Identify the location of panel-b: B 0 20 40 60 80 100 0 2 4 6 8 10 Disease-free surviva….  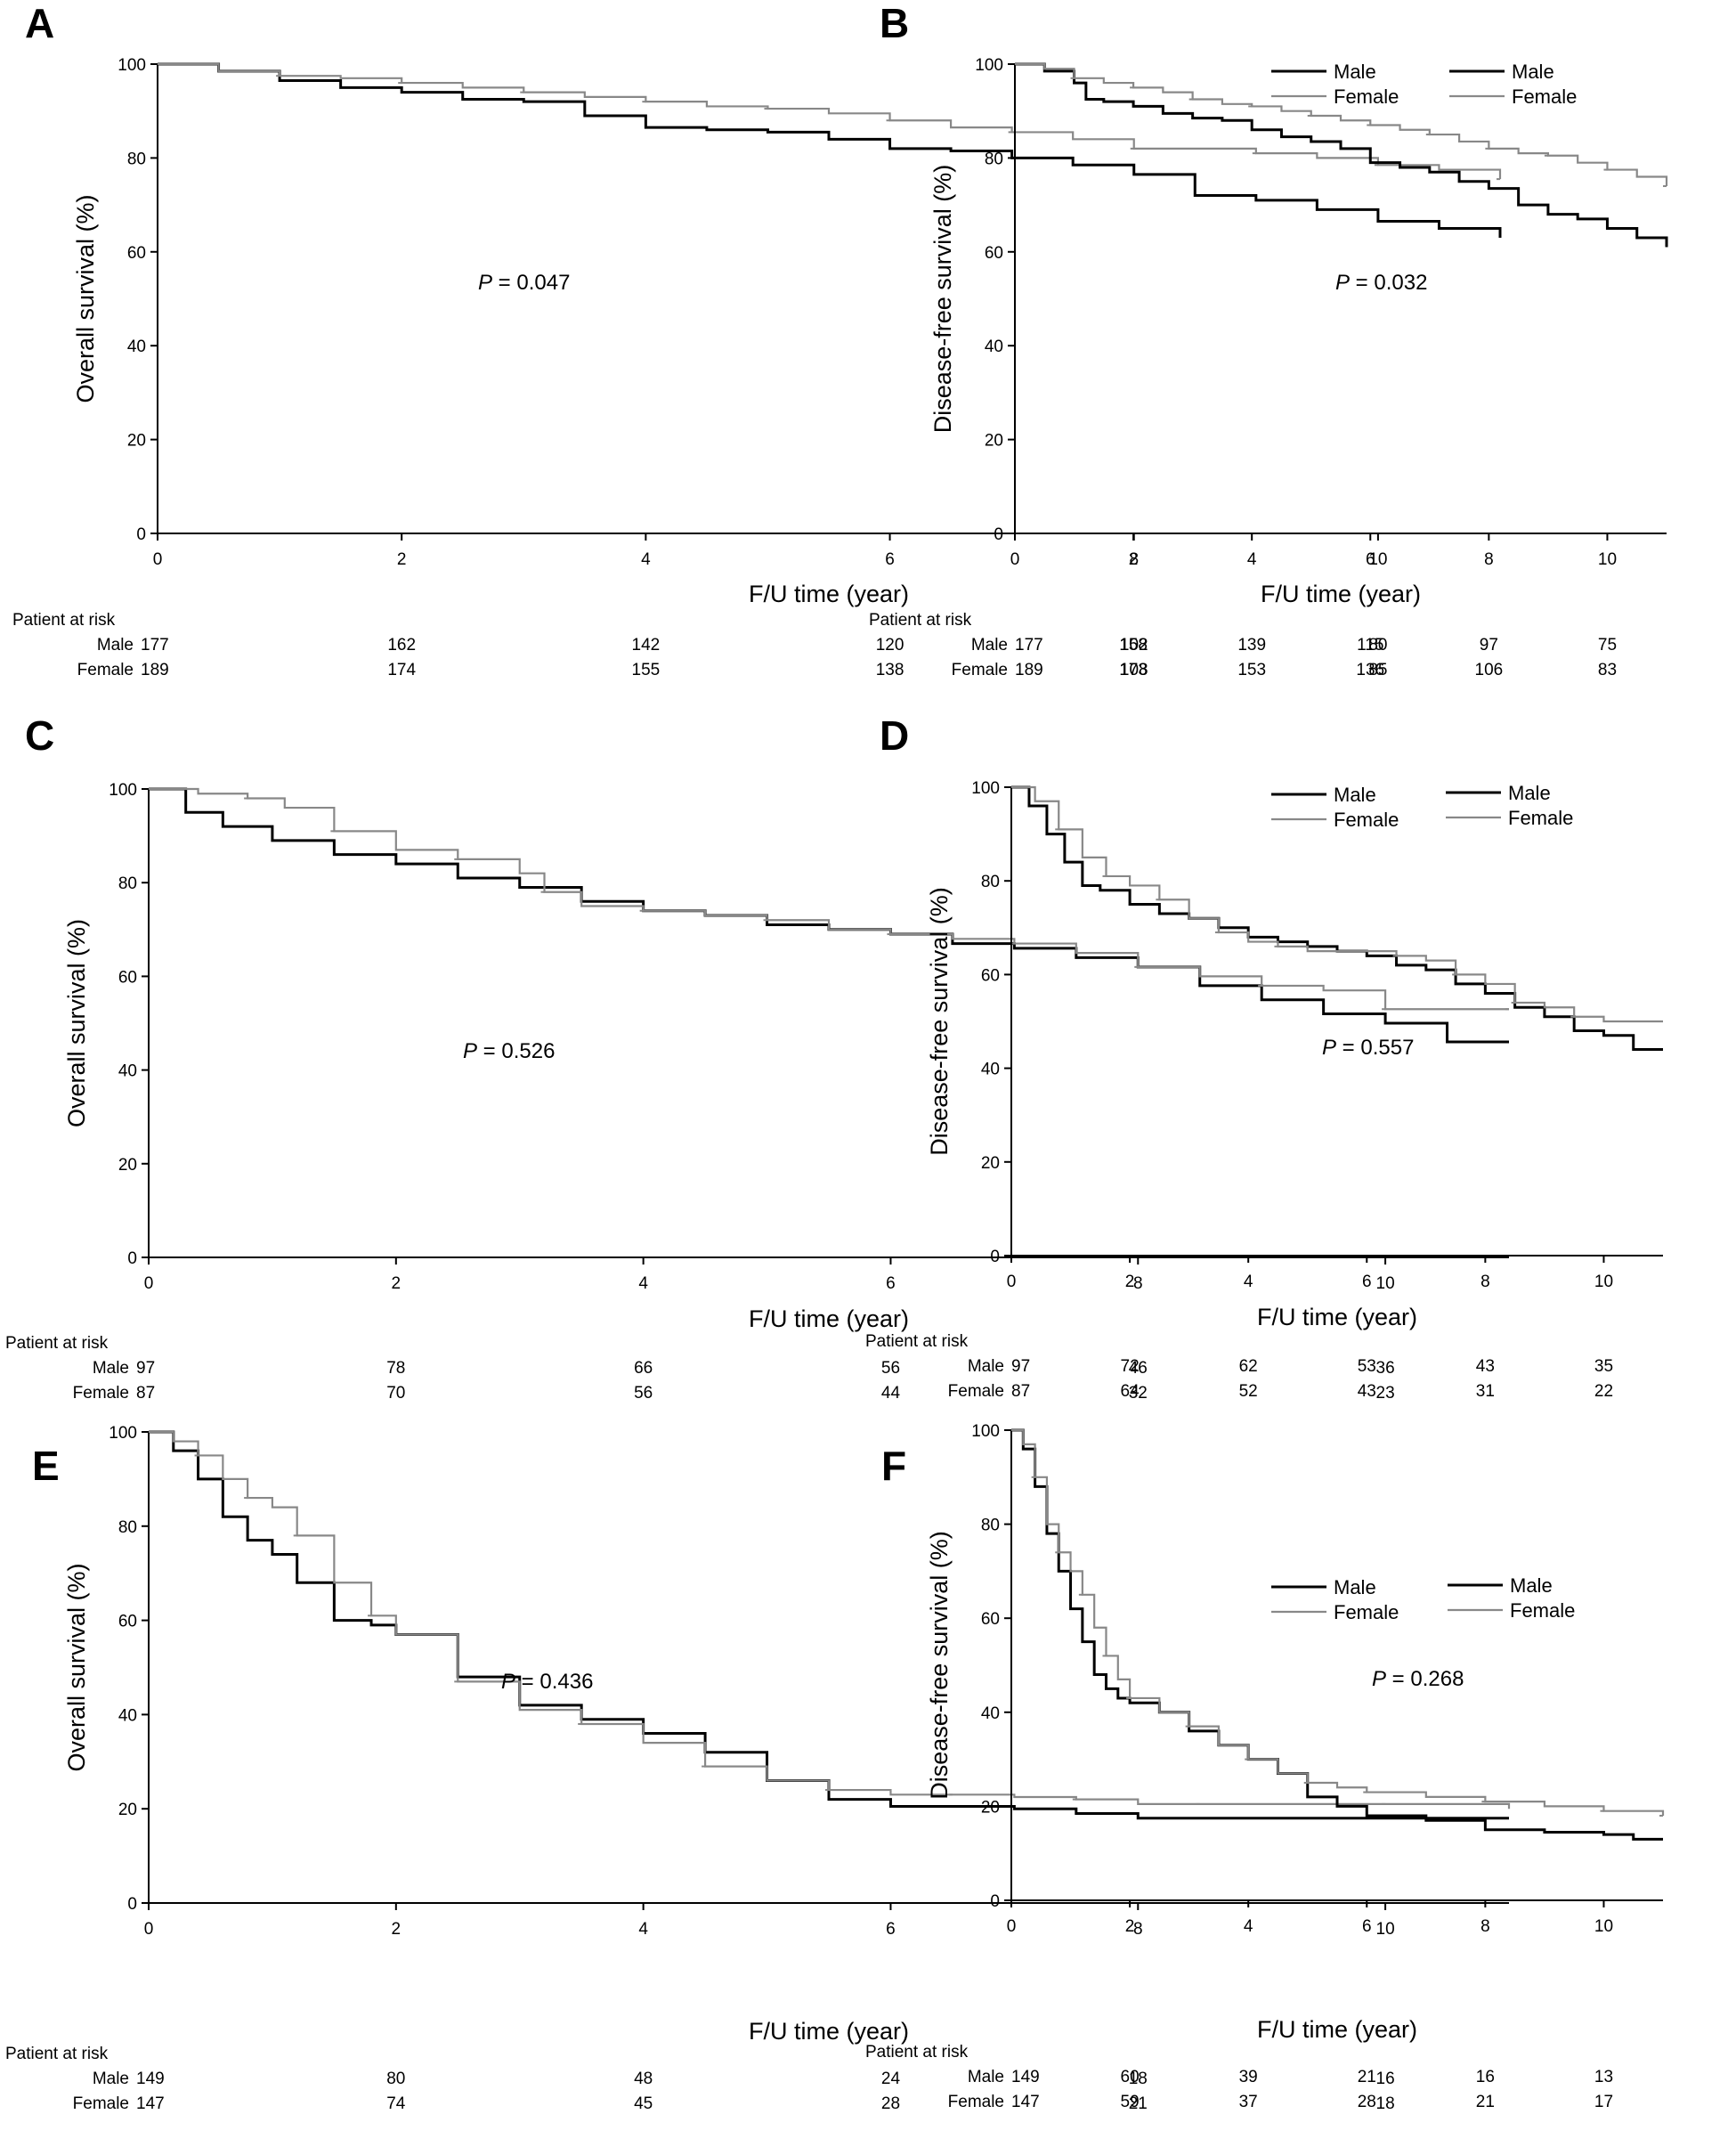
(1268, 339).